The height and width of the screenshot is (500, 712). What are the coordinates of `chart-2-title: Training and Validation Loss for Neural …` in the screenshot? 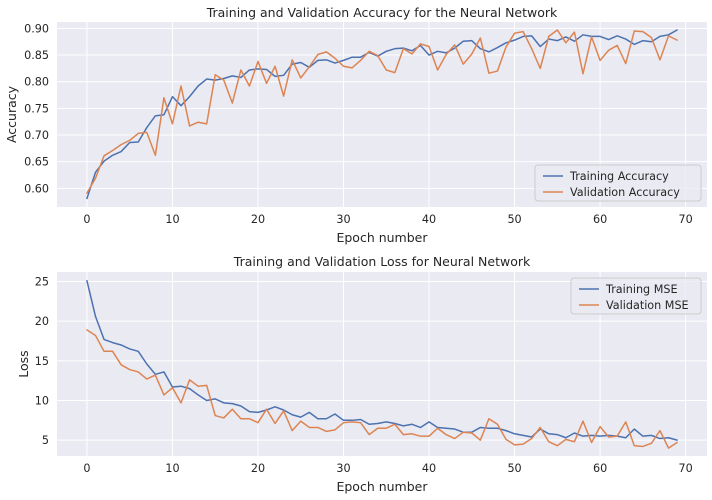 It's located at (382, 261).